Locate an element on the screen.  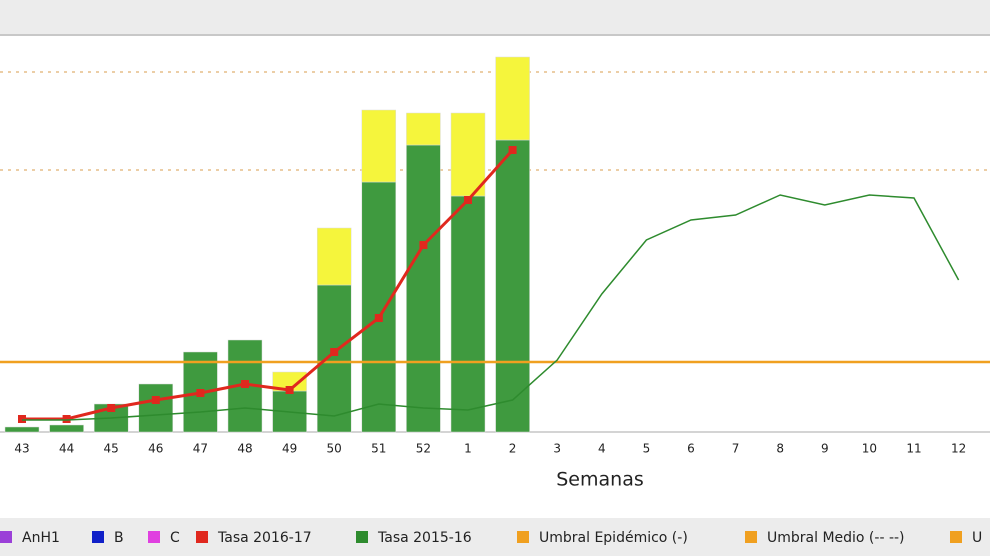
x-tick-label: 5 is located at coordinates (647, 449).